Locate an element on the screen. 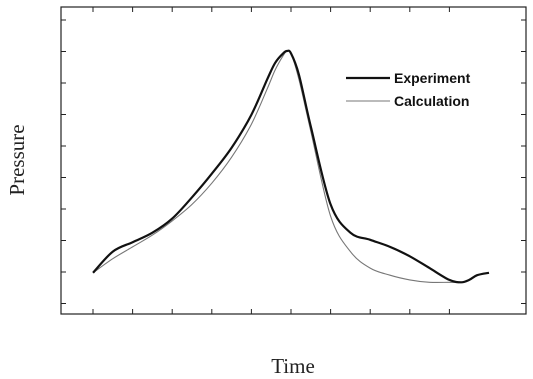 This screenshot has height=379, width=533. y-axis-label: Pressure is located at coordinates (17, 159).